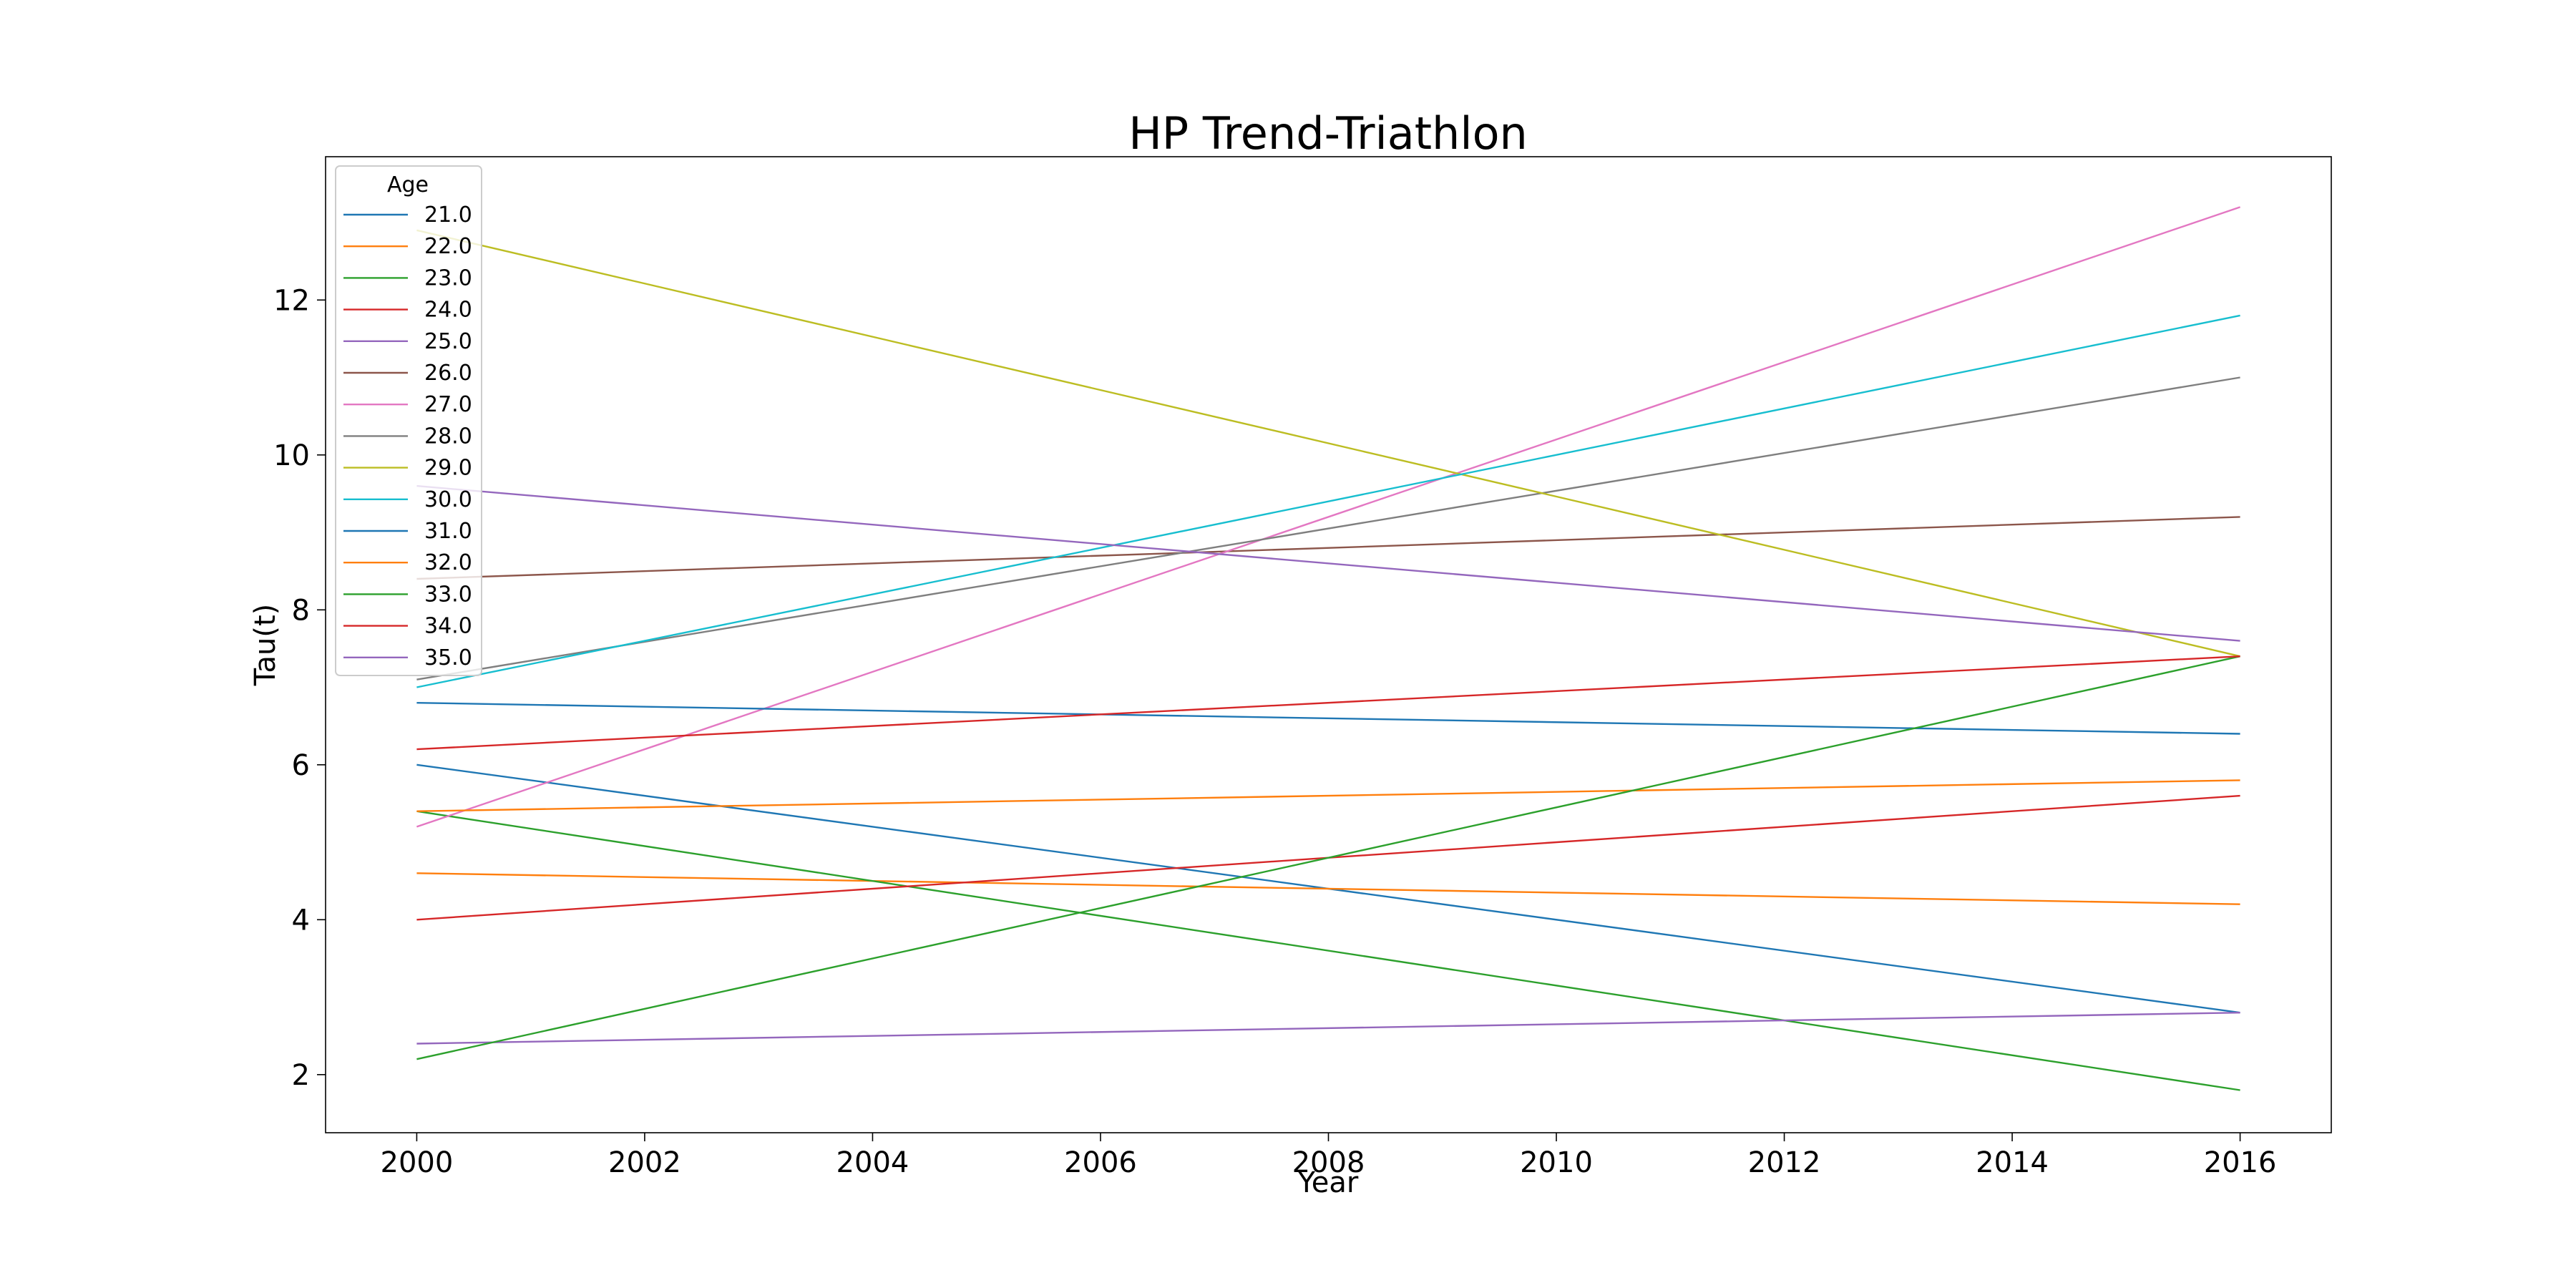  Describe the element at coordinates (448, 215) in the screenshot. I see `legend-label-21.0: 21.0` at that location.